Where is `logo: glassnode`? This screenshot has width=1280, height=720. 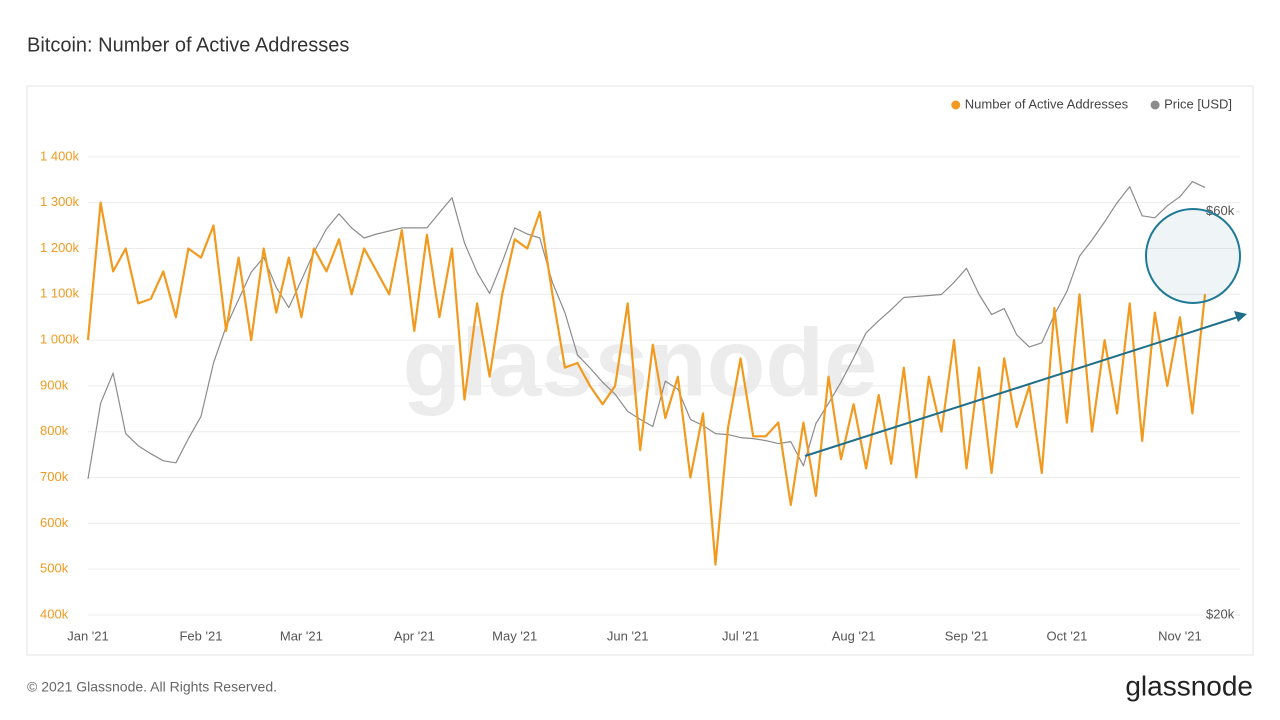
logo: glassnode is located at coordinates (1189, 685).